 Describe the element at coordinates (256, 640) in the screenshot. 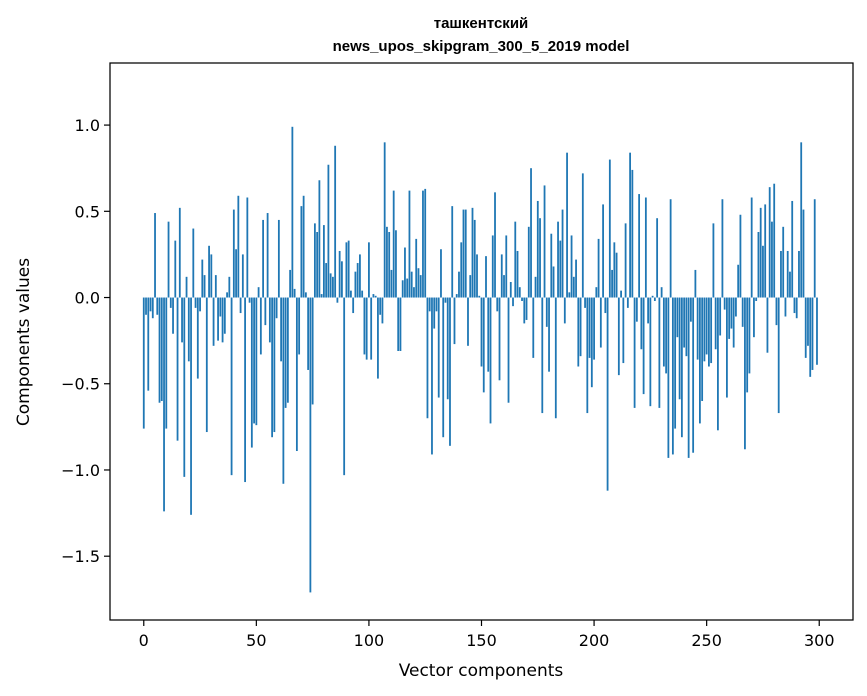

I see `x-tick-label: 50` at that location.